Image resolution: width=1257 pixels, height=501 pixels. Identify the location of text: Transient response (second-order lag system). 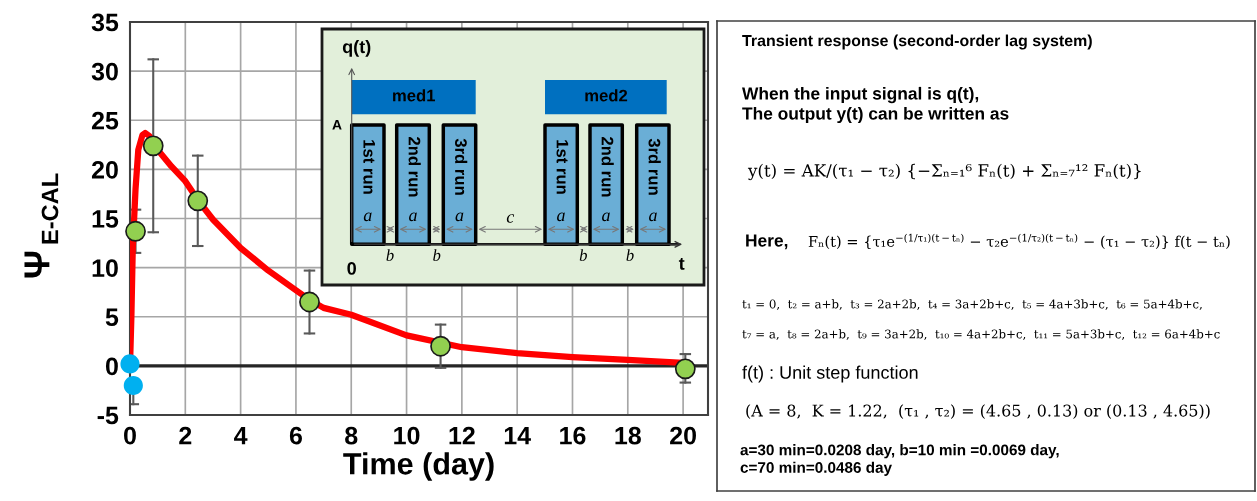
(917, 42).